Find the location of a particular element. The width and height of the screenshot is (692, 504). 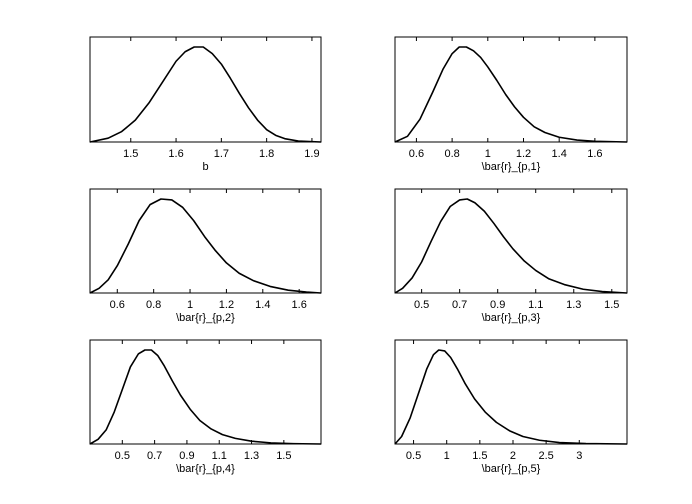

x-tick-label: 2 is located at coordinates (513, 456).